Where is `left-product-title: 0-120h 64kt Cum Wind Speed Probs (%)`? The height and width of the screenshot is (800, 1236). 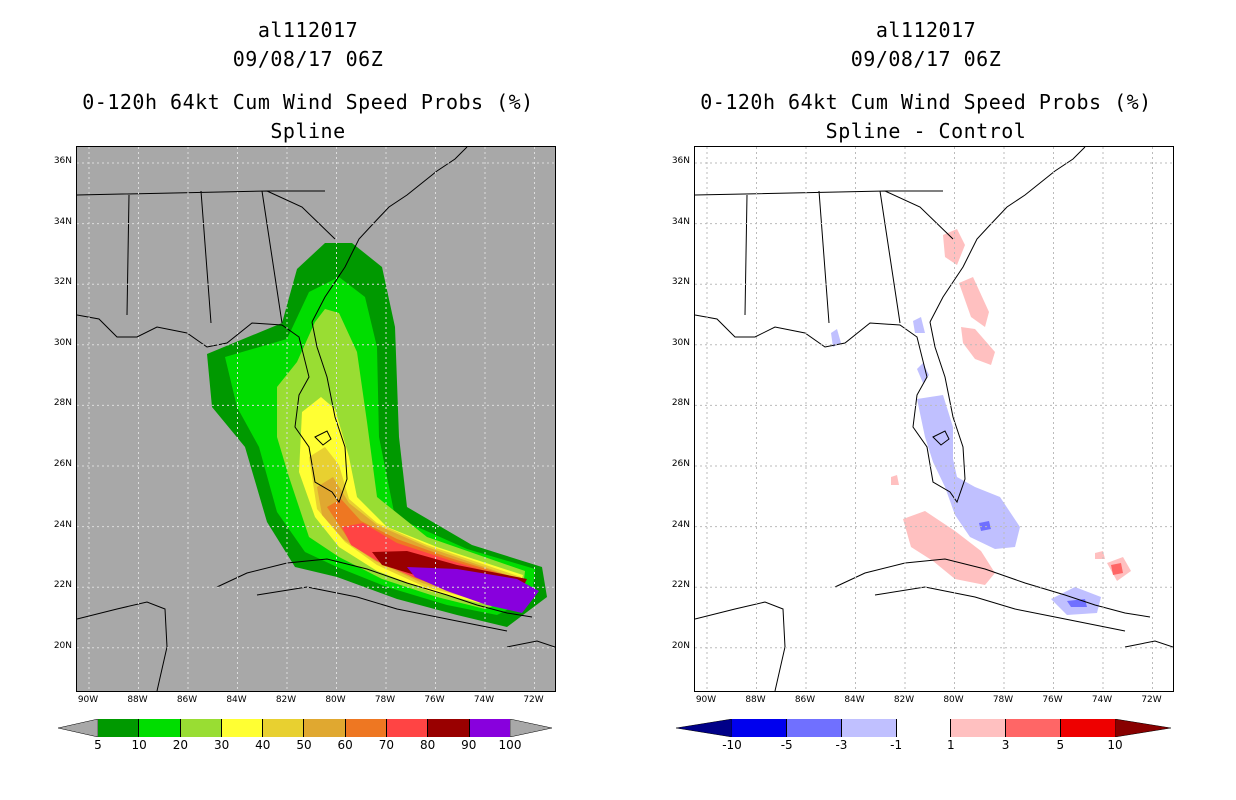
left-product-title: 0-120h 64kt Cum Wind Speed Probs (%) is located at coordinates (308, 102).